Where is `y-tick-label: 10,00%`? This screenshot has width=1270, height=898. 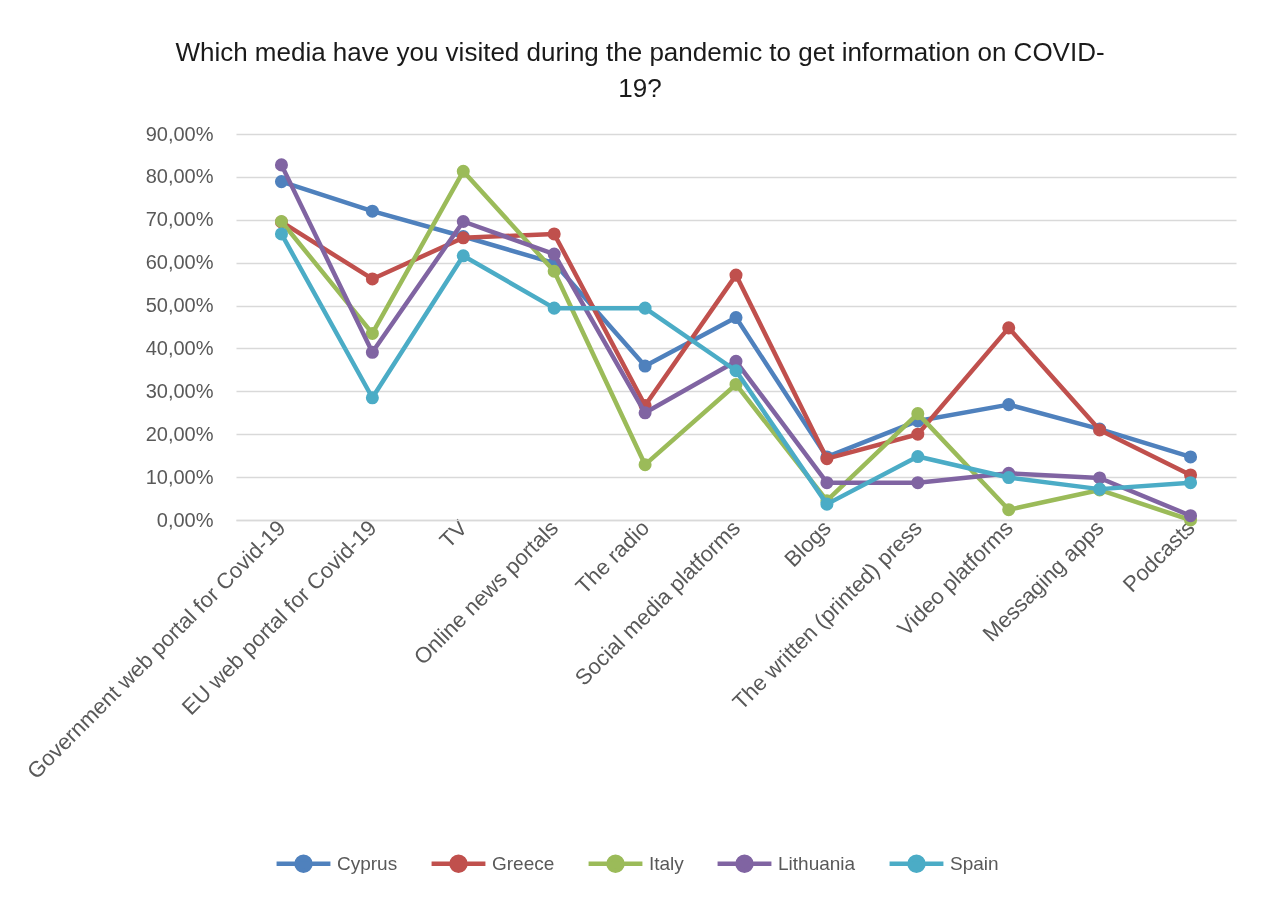 y-tick-label: 10,00% is located at coordinates (179, 476).